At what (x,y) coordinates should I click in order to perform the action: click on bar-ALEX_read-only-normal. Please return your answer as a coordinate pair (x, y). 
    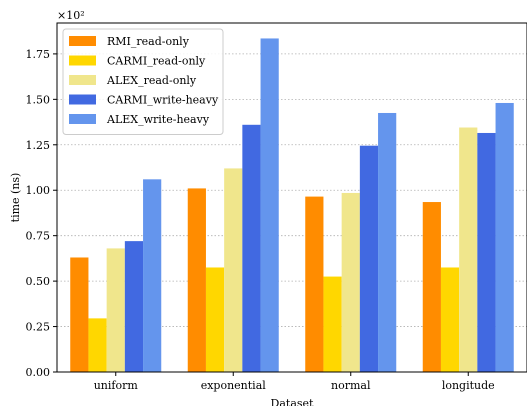
    Looking at the image, I should click on (350, 282).